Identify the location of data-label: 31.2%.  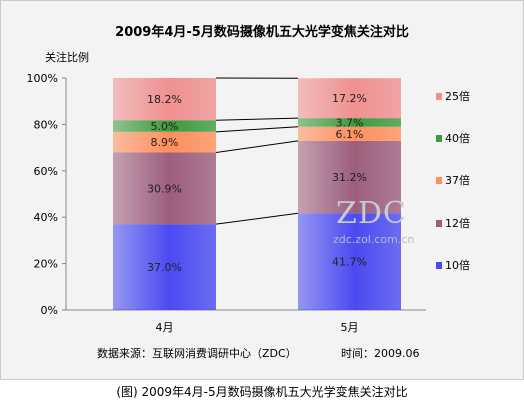
(349, 177).